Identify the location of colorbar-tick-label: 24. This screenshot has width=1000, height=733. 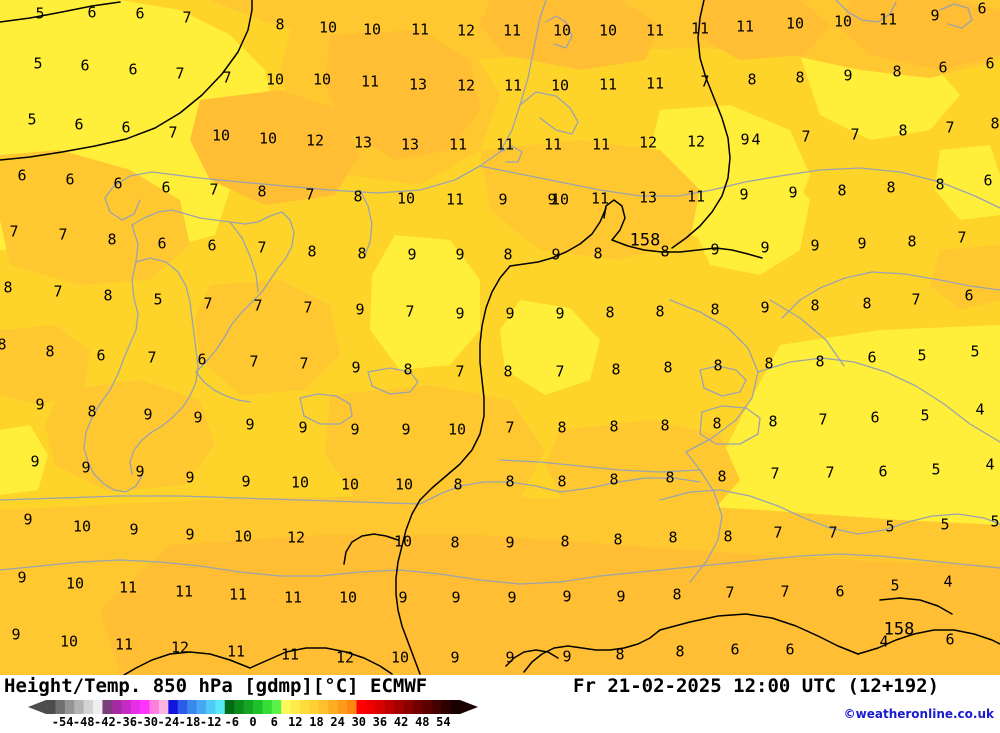
(337, 722).